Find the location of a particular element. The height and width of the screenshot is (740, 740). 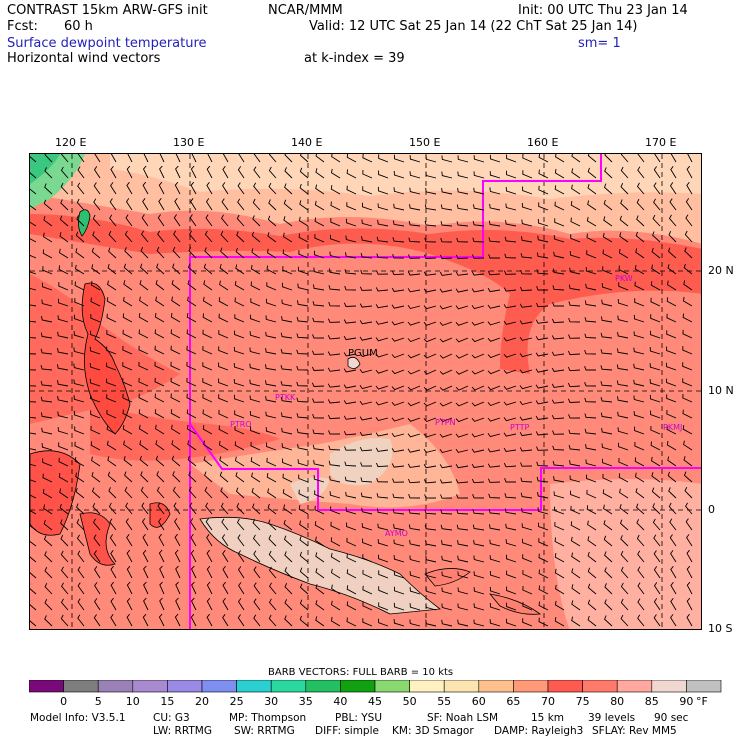

timestep: 90 sec is located at coordinates (671, 718).